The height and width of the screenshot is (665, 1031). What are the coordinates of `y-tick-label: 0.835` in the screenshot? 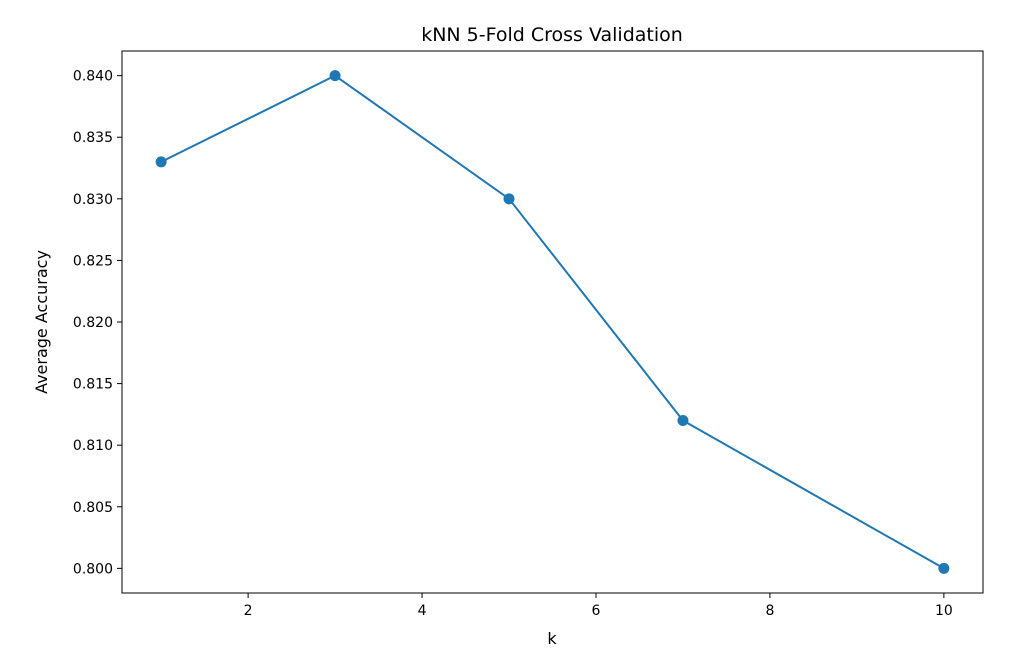 It's located at (93, 138).